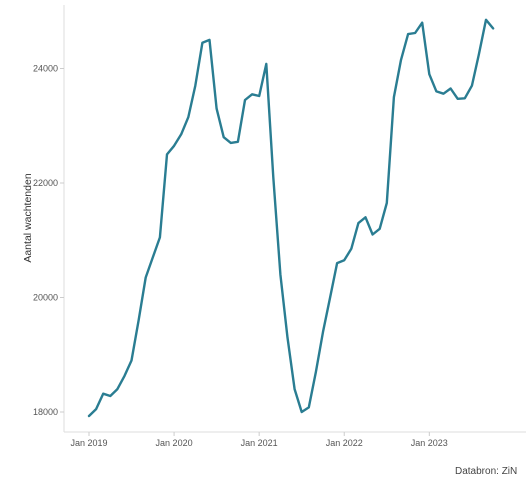 The width and height of the screenshot is (526, 479). Describe the element at coordinates (45, 69) in the screenshot. I see `y-tick-label: 24000` at that location.